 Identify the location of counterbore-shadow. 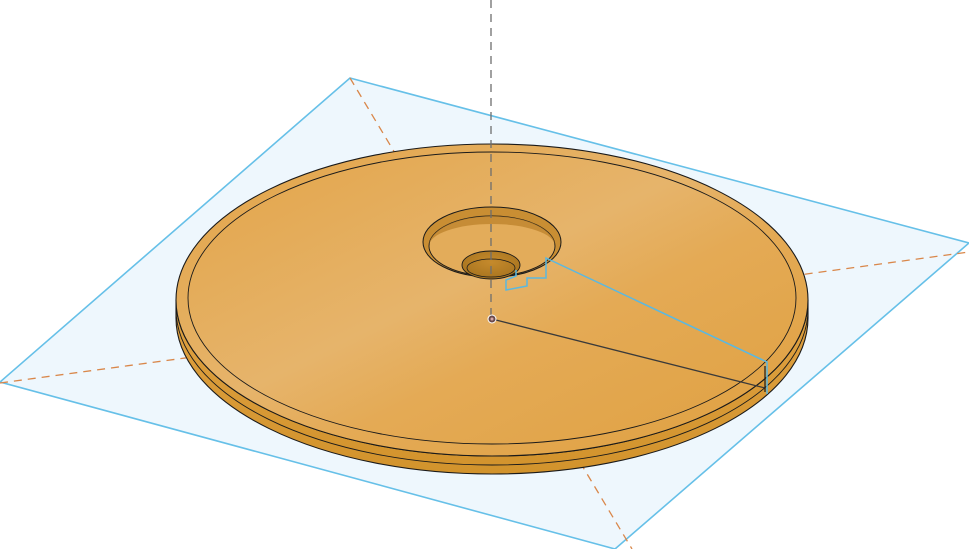
(492, 231).